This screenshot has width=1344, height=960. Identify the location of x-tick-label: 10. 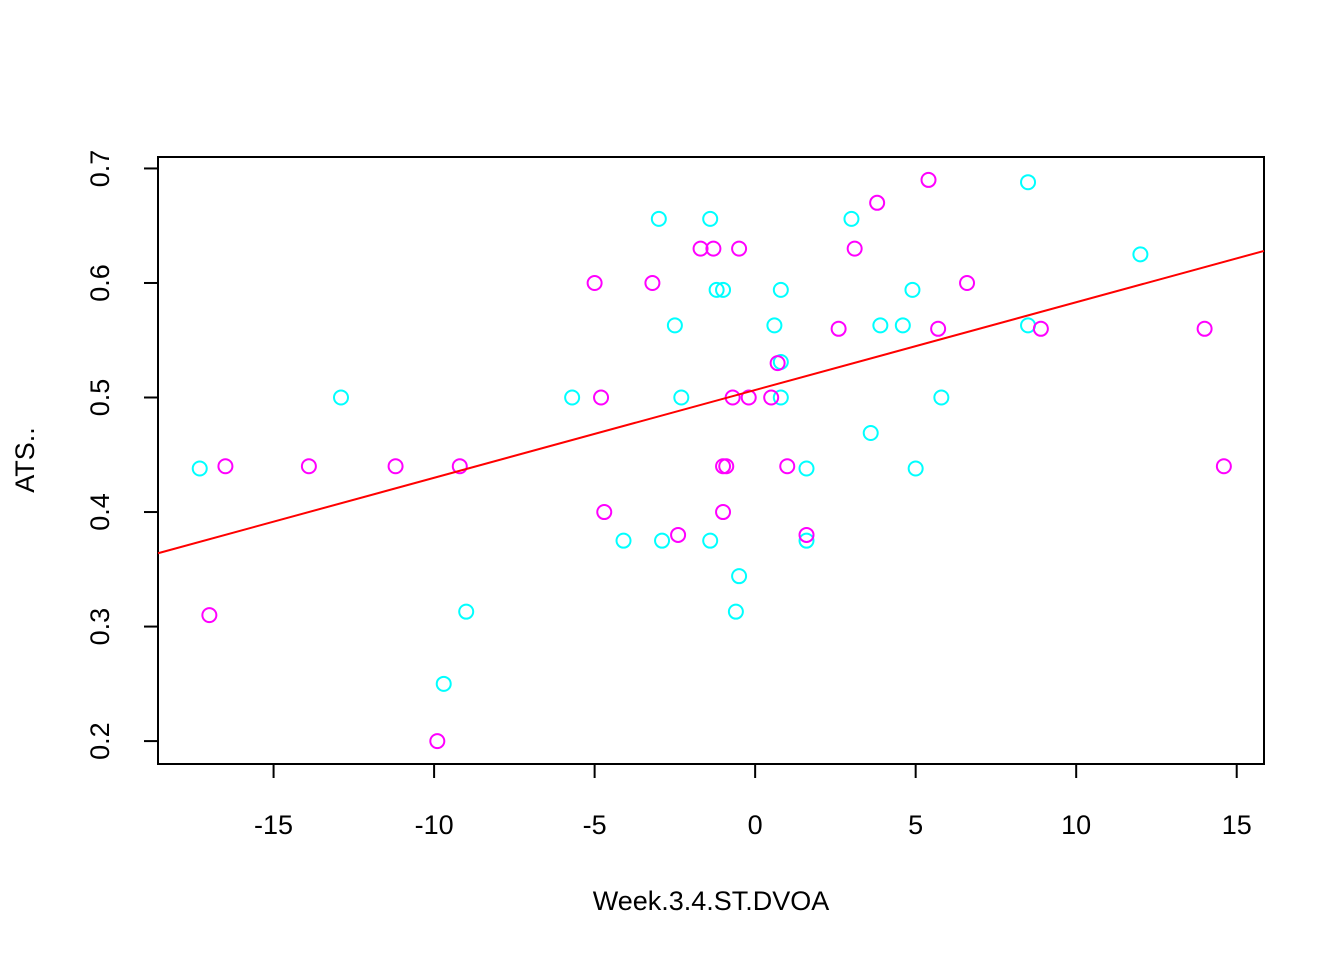
(1076, 825).